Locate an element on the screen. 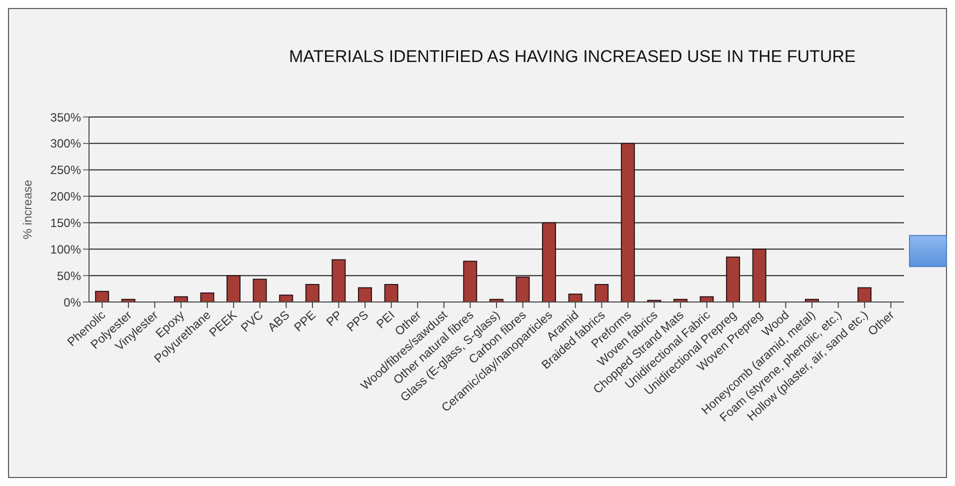 This screenshot has width=955, height=486. y-tick-label: 350% is located at coordinates (66, 117).